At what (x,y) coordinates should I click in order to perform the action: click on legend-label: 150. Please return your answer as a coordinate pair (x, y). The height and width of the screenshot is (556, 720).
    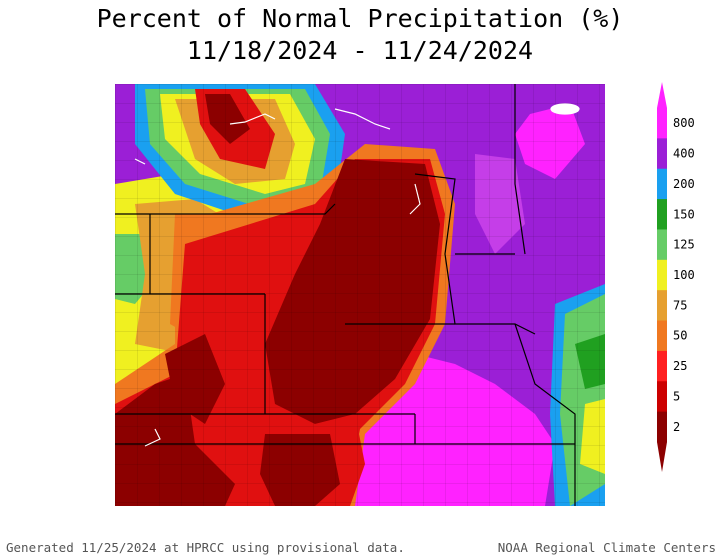
    Looking at the image, I should click on (684, 214).